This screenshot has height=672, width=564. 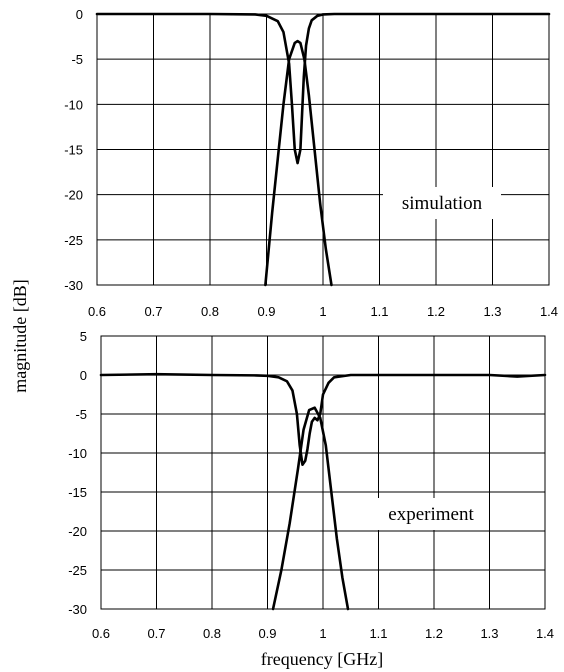 I want to click on annotation-label: simulation, so click(x=442, y=203).